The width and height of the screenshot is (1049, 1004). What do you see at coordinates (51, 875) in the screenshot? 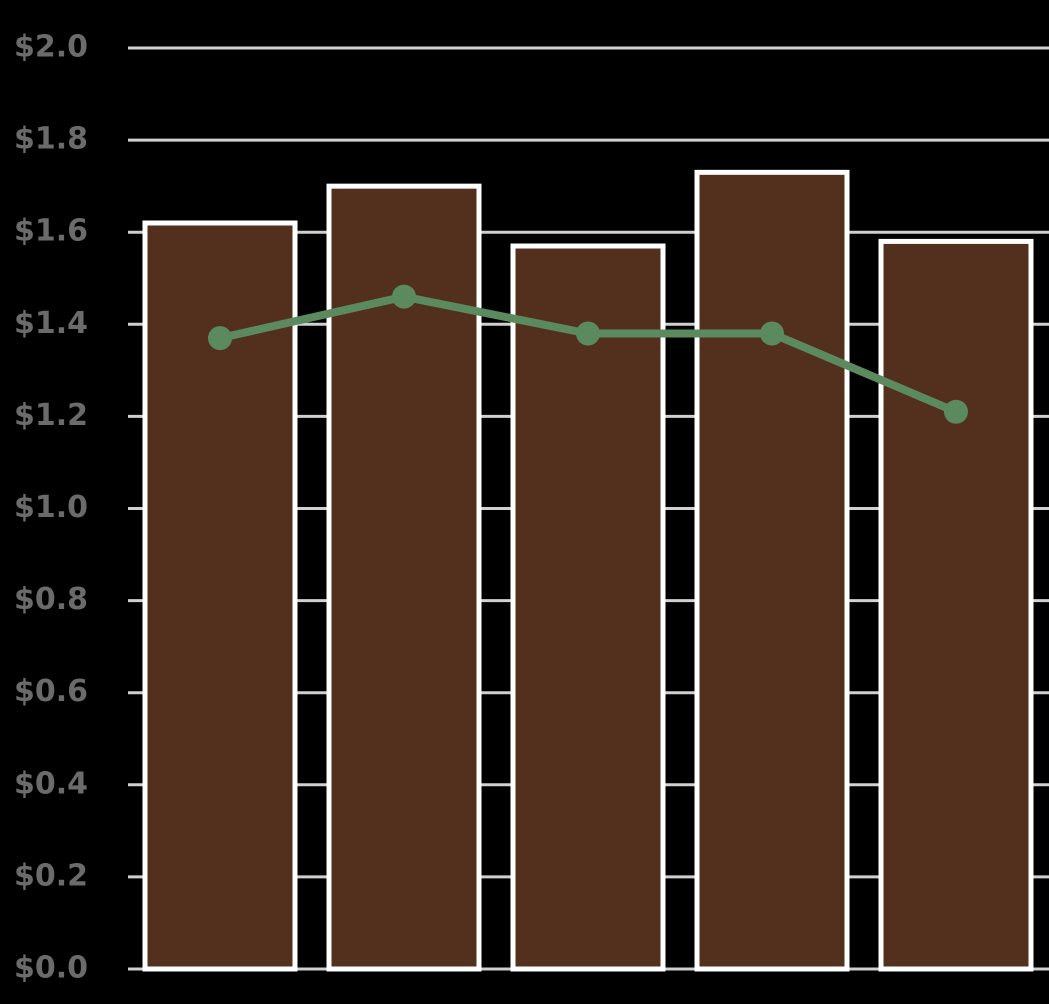
I see `y-tick-label: $0.2` at bounding box center [51, 875].